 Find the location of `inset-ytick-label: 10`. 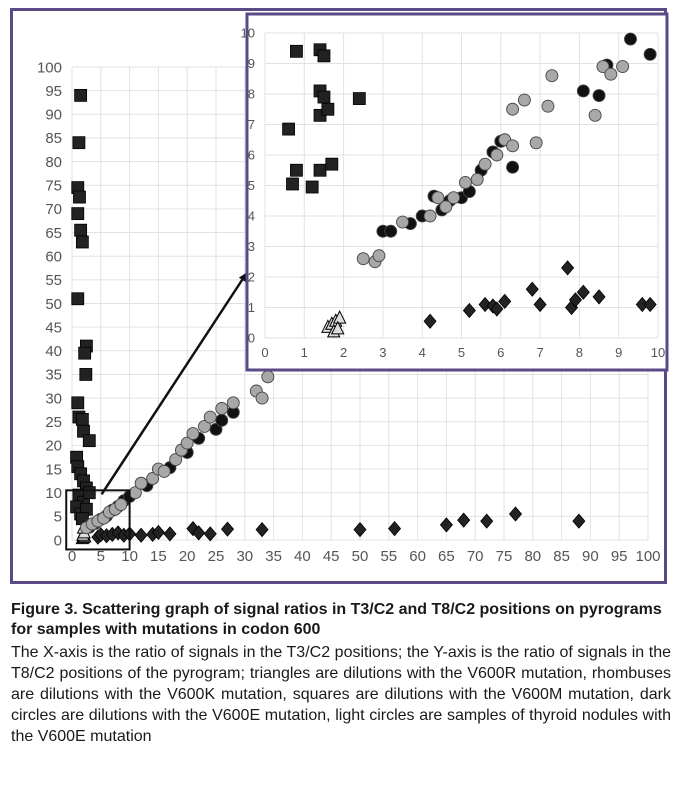

inset-ytick-label: 10 is located at coordinates (248, 33).